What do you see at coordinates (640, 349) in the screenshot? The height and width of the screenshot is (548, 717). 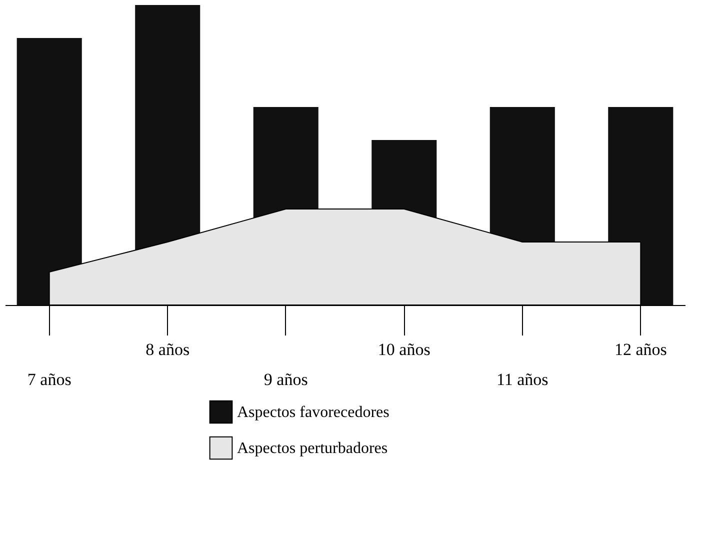 I see `x-tick-label: 12 años` at bounding box center [640, 349].